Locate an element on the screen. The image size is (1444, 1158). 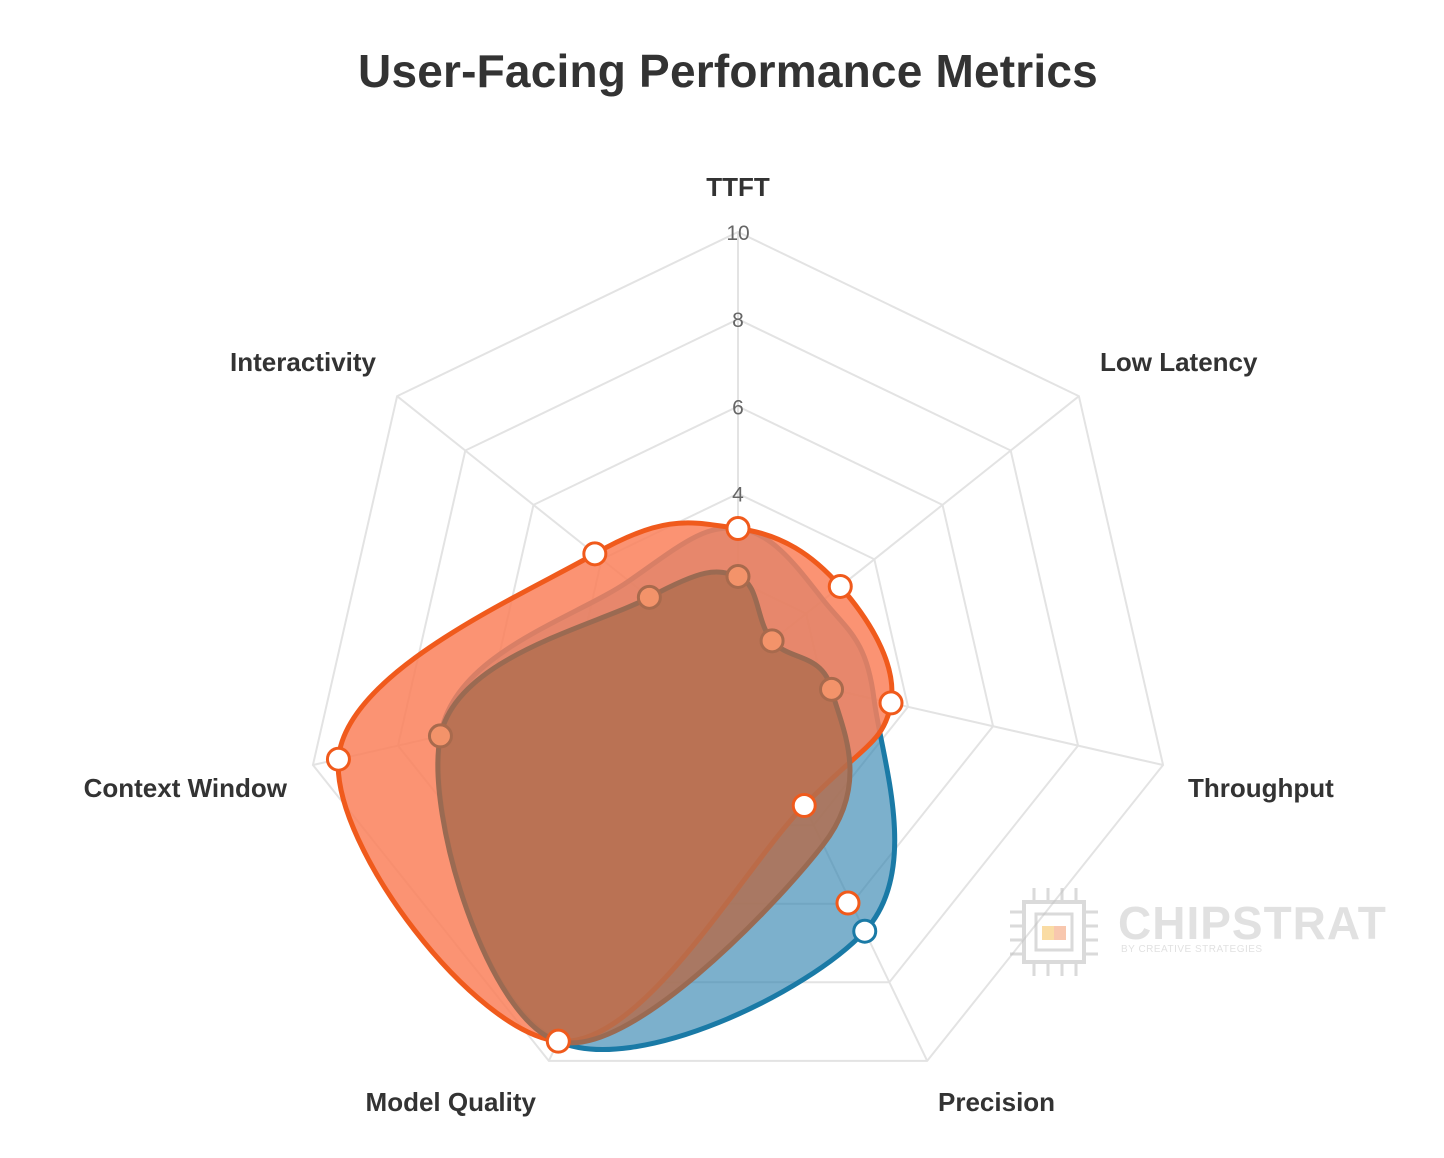
chart-title: User-Facing Performance Metrics is located at coordinates (728, 71).